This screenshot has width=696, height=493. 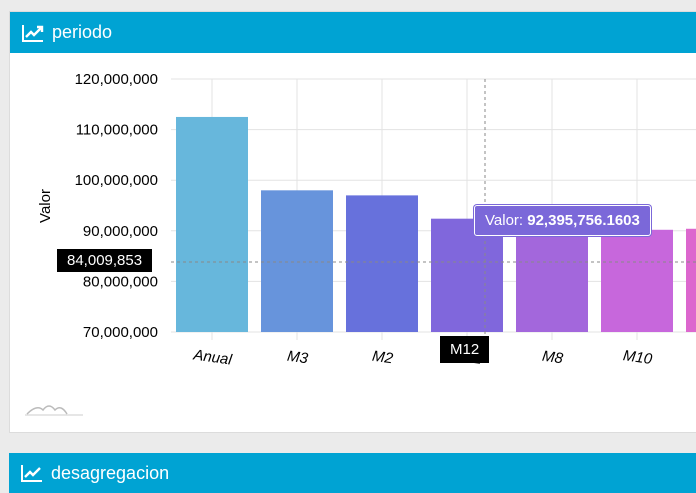 What do you see at coordinates (82, 32) in the screenshot?
I see `panel-title: periodo` at bounding box center [82, 32].